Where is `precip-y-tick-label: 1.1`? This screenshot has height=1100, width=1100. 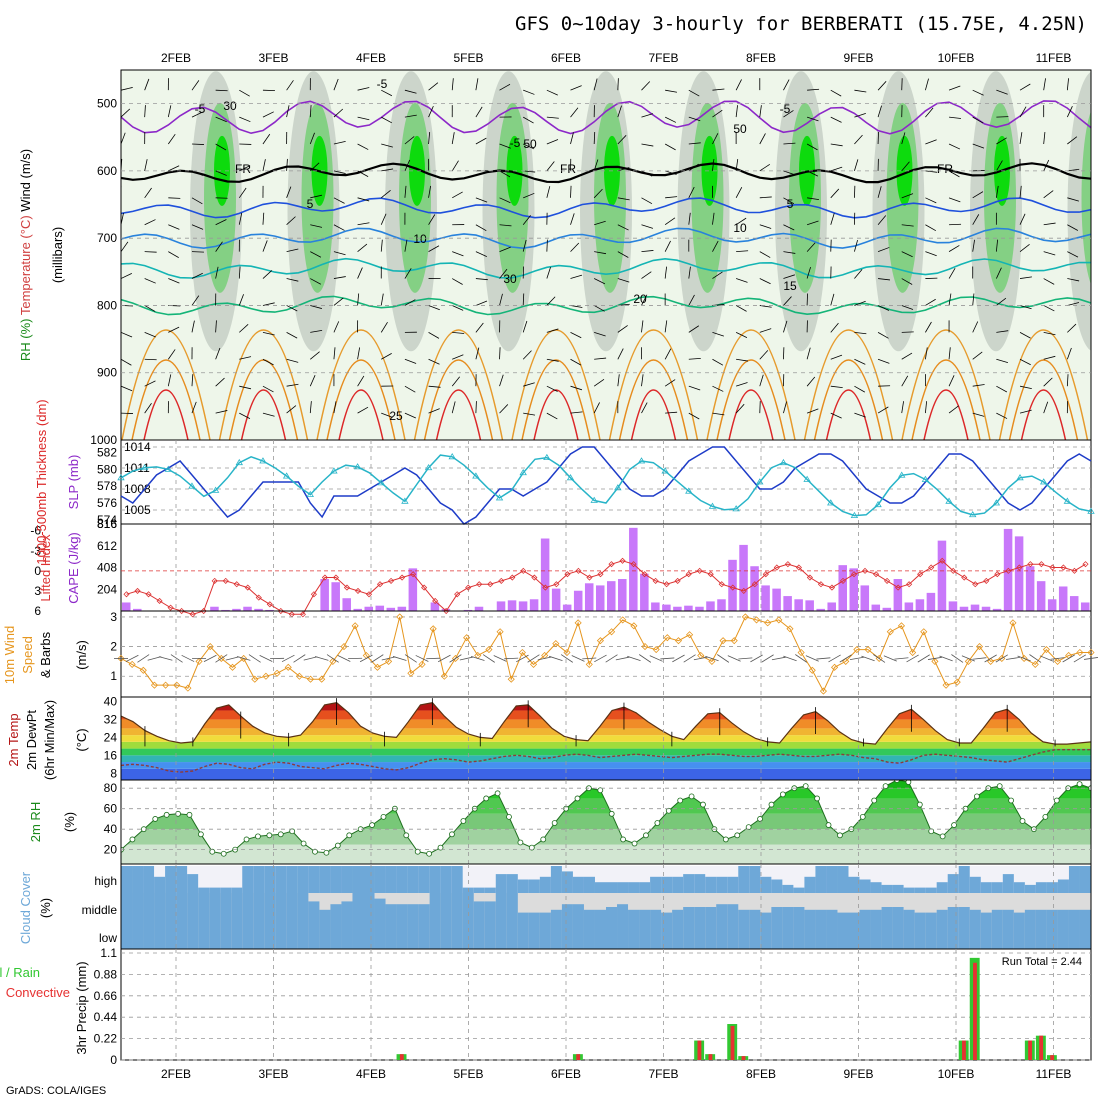 precip-y-tick-label: 1.1 is located at coordinates (108, 953).